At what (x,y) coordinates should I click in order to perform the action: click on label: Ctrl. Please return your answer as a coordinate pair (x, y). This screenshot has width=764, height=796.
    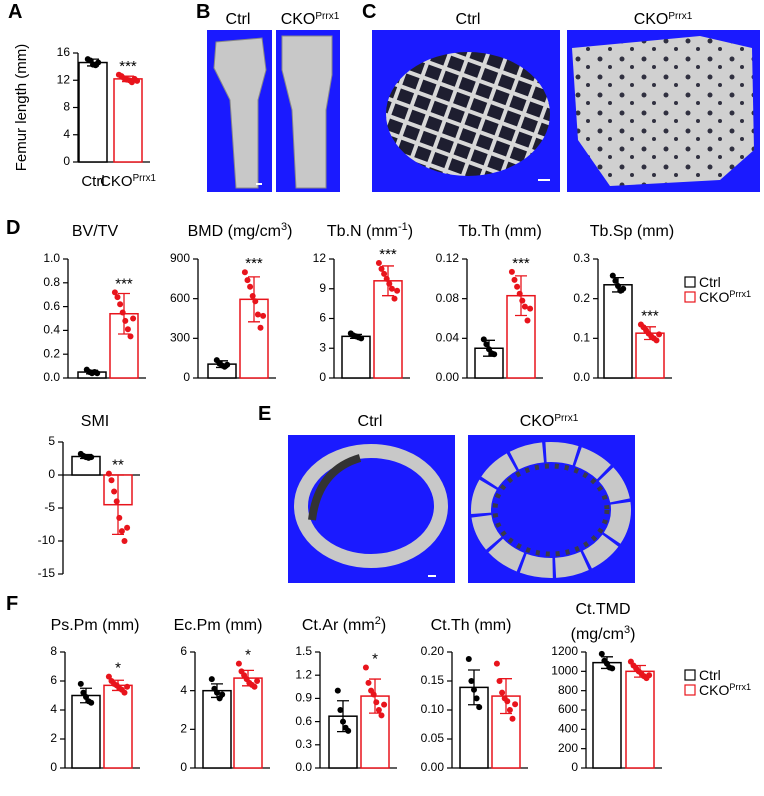
    Looking at the image, I should click on (238, 19).